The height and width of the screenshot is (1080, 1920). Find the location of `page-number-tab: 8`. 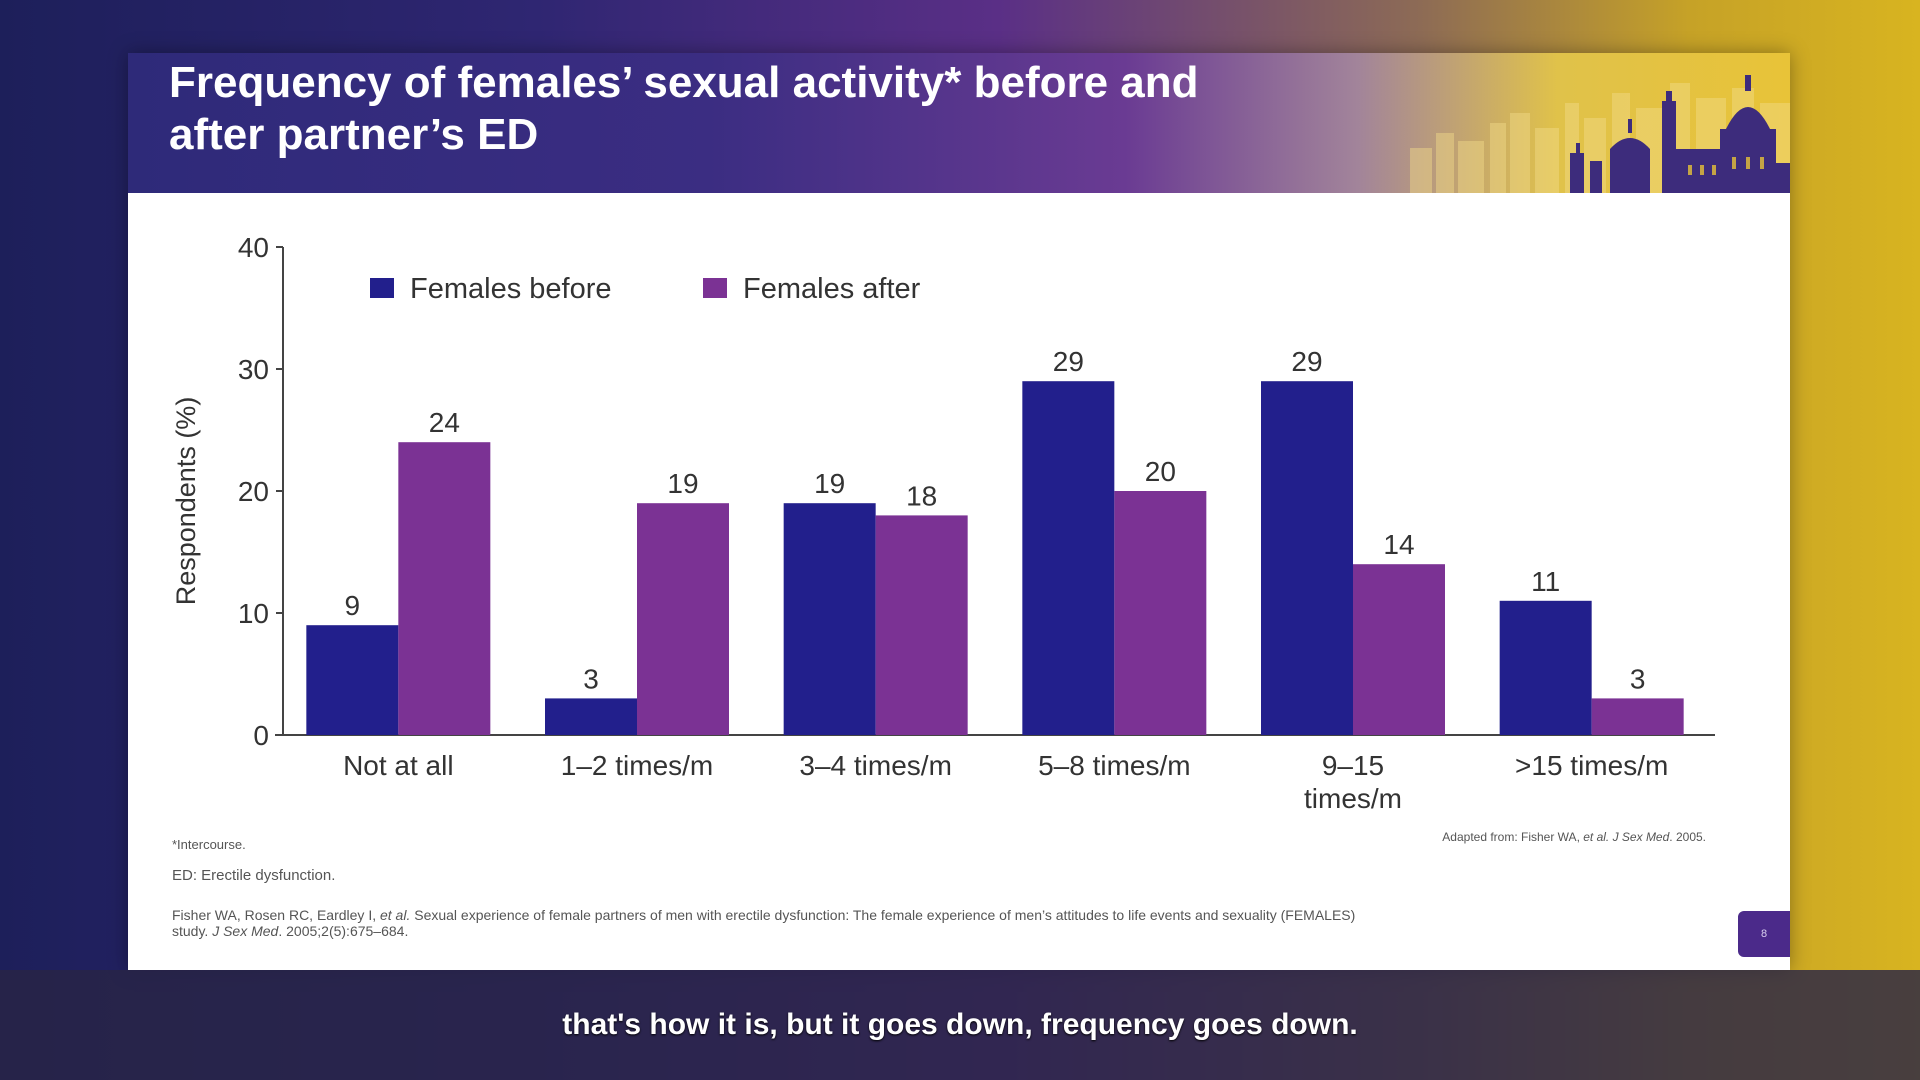

page-number-tab: 8 is located at coordinates (1764, 934).